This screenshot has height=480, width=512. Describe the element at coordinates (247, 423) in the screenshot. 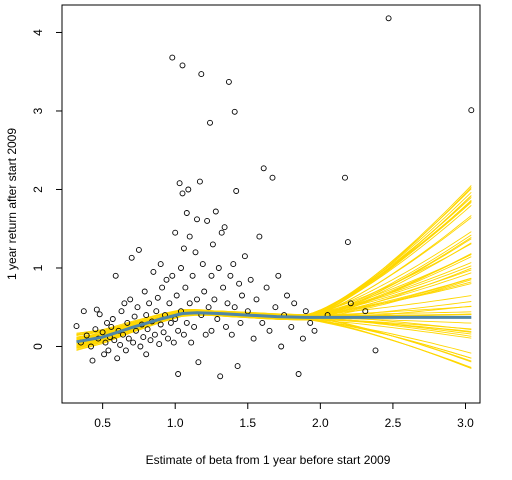

I see `x-tick-label: 1.5` at that location.